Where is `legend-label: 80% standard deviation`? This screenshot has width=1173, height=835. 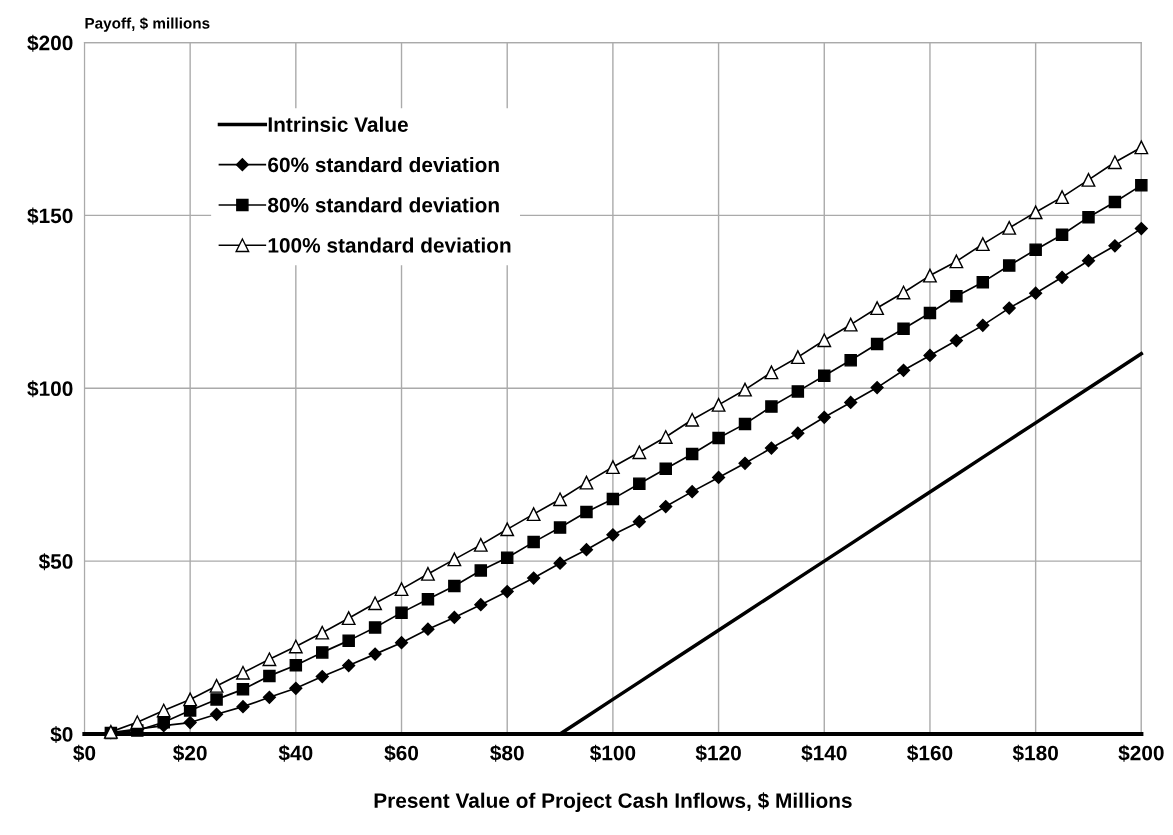
legend-label: 80% standard deviation is located at coordinates (383, 205).